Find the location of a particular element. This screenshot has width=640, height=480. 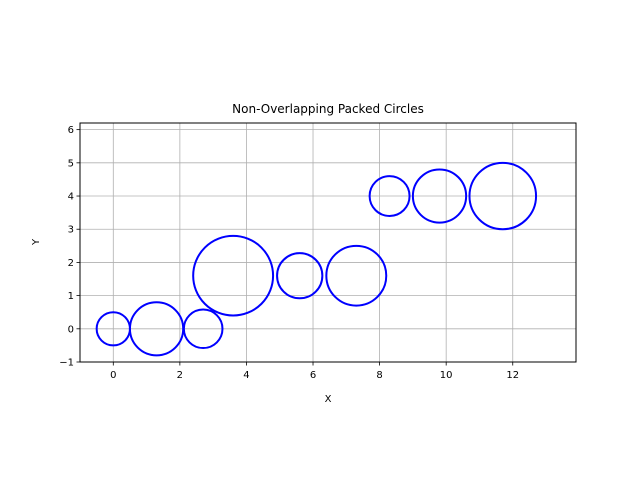

y-axis-label: Y is located at coordinates (36, 242).